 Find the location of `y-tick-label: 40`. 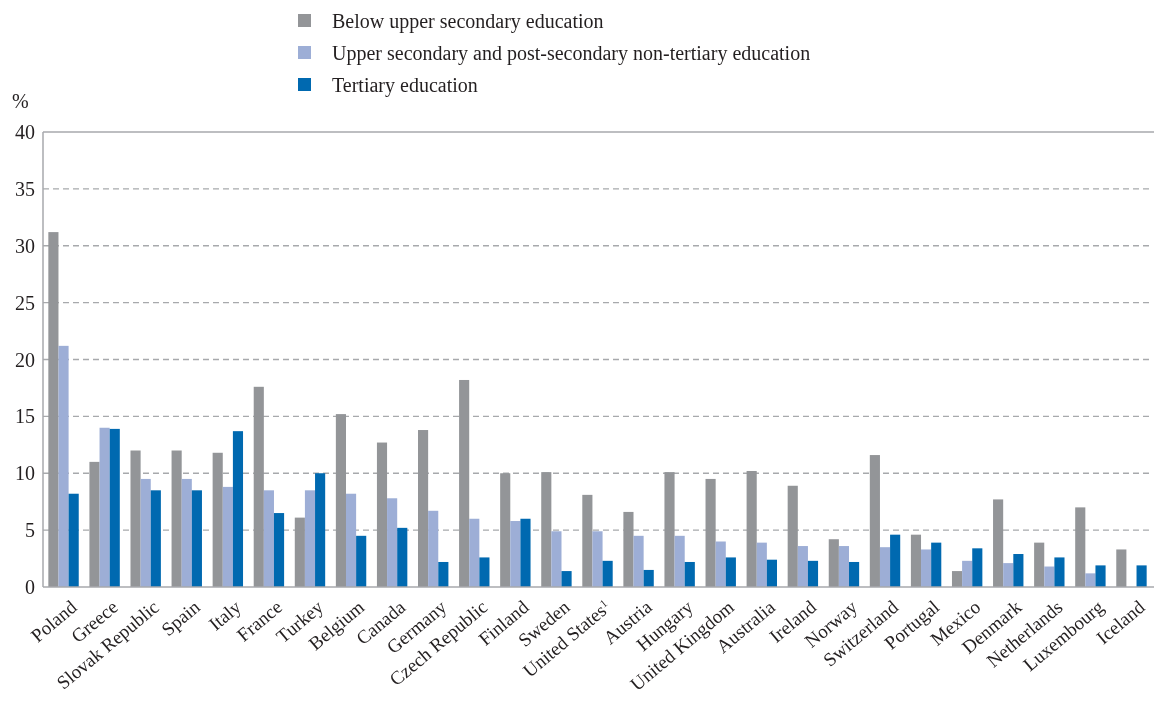

y-tick-label: 40 is located at coordinates (25, 132).